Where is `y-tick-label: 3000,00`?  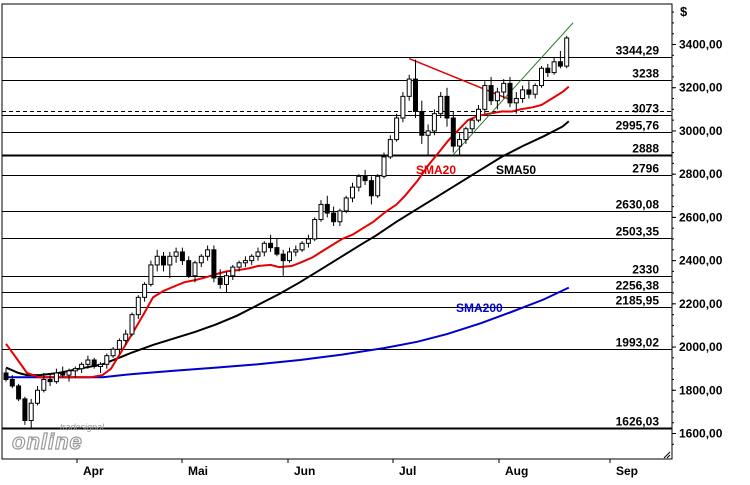 y-tick-label: 3000,00 is located at coordinates (701, 131).